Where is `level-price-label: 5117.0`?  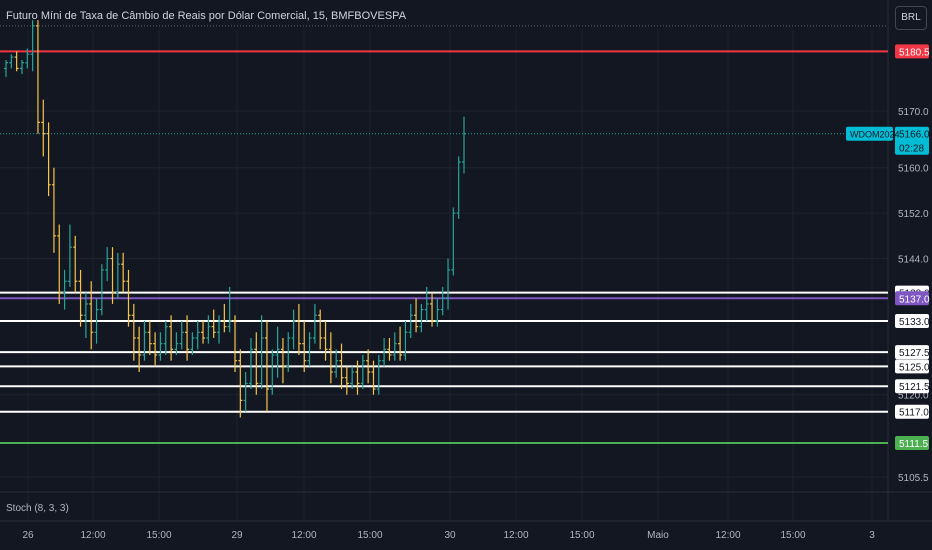
level-price-label: 5117.0 is located at coordinates (914, 413).